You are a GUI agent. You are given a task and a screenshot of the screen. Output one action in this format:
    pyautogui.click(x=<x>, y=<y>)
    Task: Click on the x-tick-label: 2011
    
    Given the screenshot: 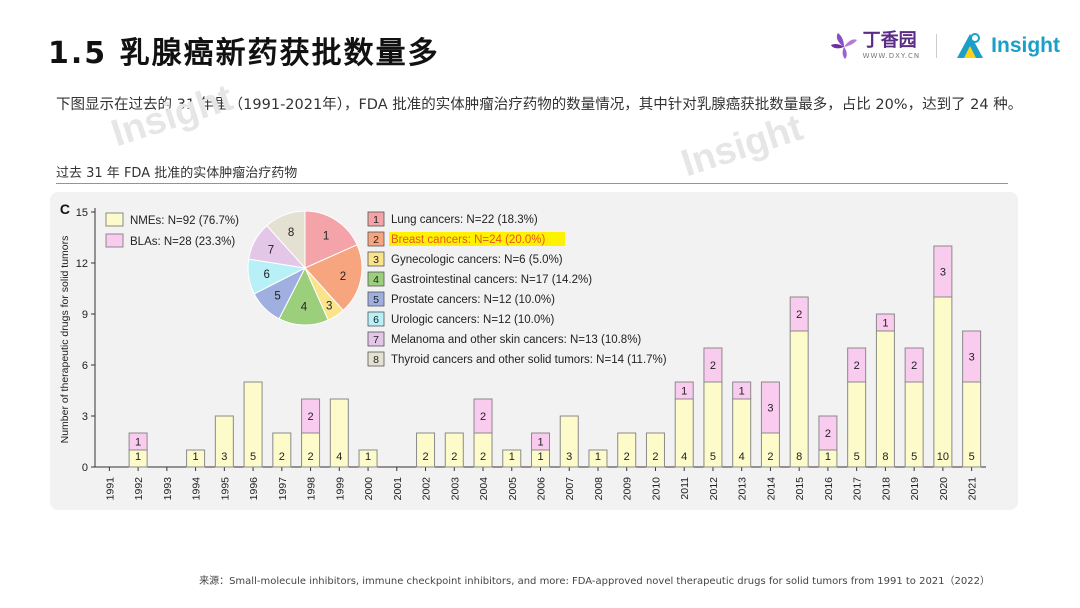 What is the action you would take?
    pyautogui.click(x=685, y=488)
    